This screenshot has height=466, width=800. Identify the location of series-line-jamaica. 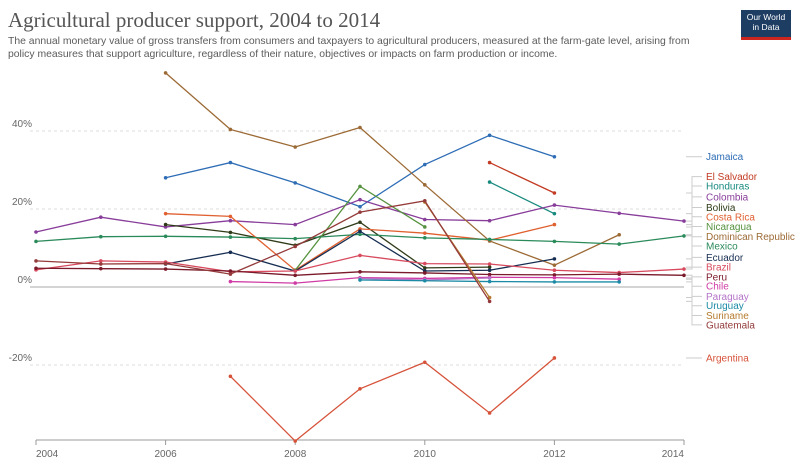
(360, 171).